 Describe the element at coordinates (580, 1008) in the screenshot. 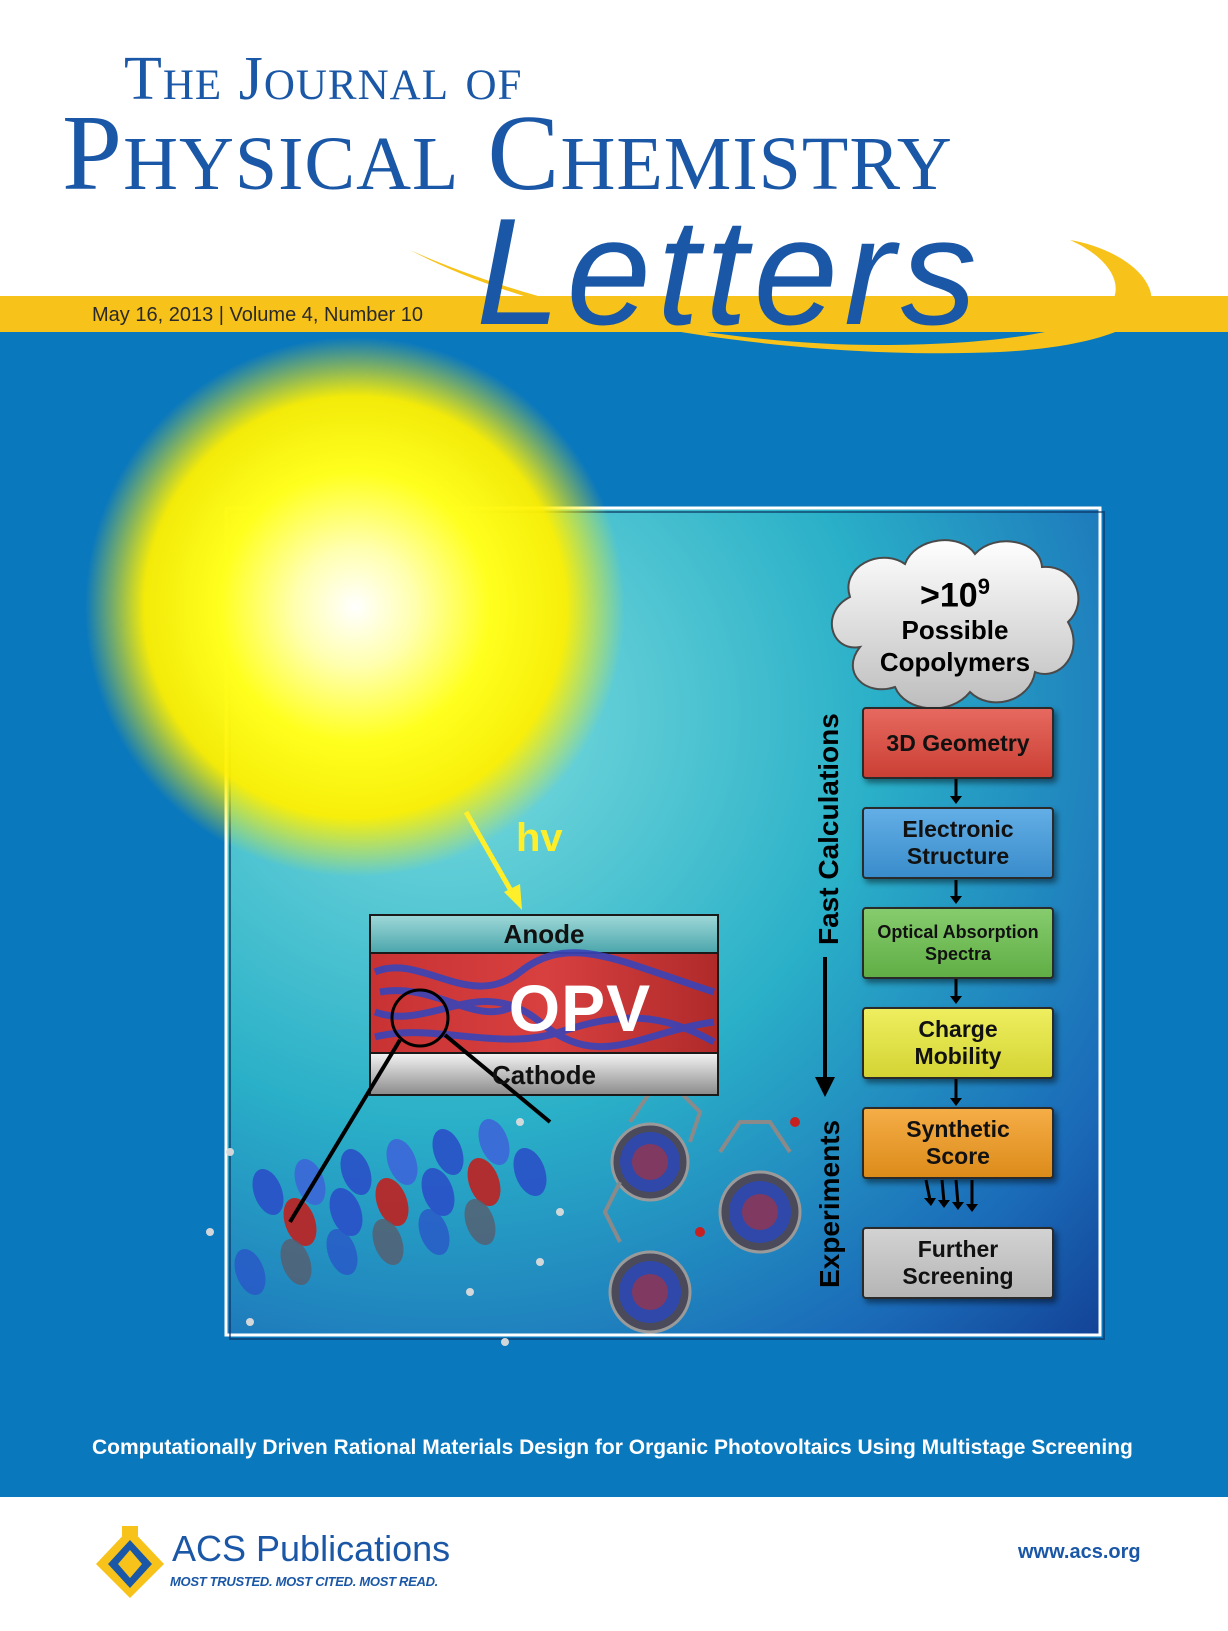

I see `opv-label: OPV` at that location.